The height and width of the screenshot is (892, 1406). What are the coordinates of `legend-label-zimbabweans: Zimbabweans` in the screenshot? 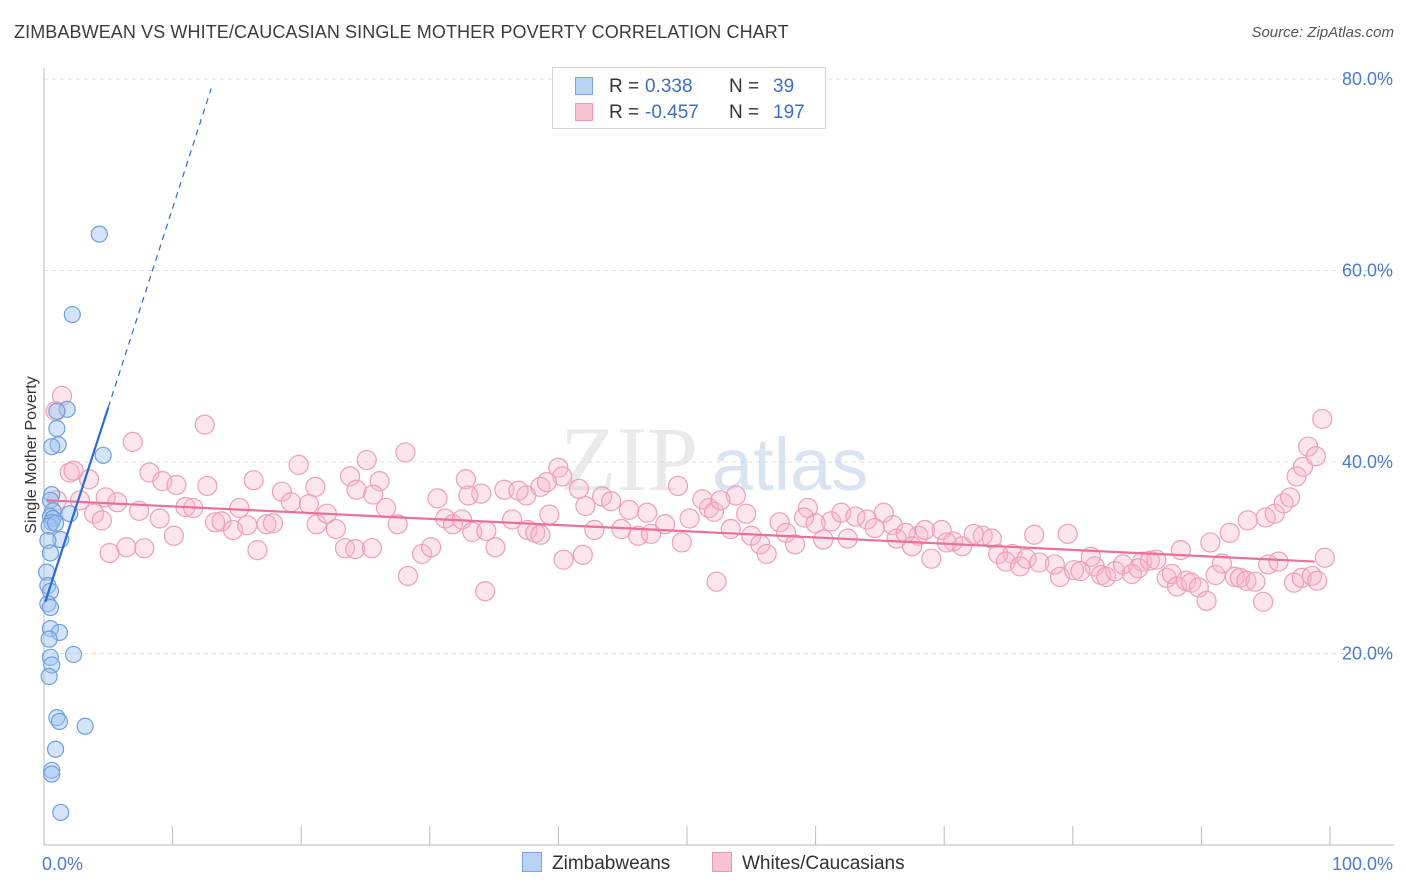 It's located at (611, 863).